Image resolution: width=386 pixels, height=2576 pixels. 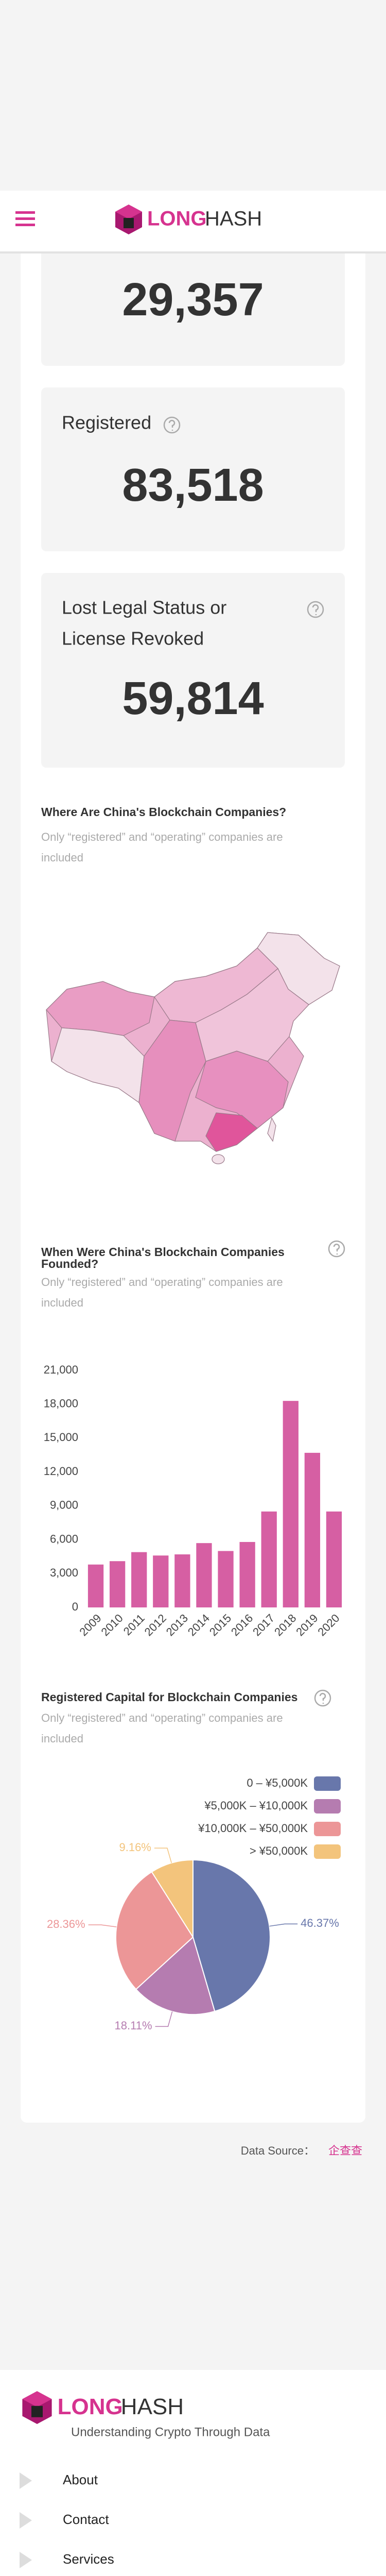 I want to click on menu-button, so click(x=25, y=218).